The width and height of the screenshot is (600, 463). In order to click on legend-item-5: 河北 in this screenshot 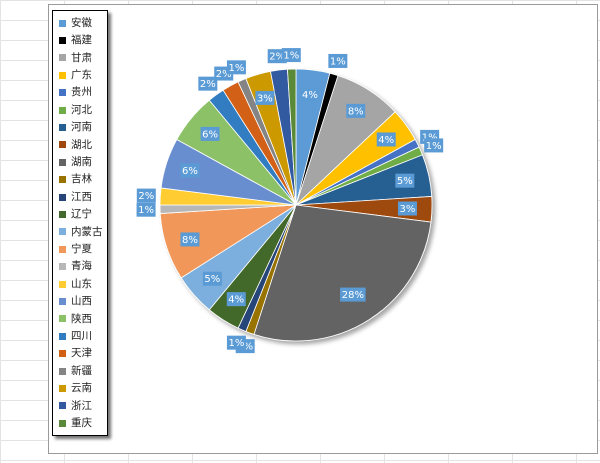, I will do `click(80, 110)`.